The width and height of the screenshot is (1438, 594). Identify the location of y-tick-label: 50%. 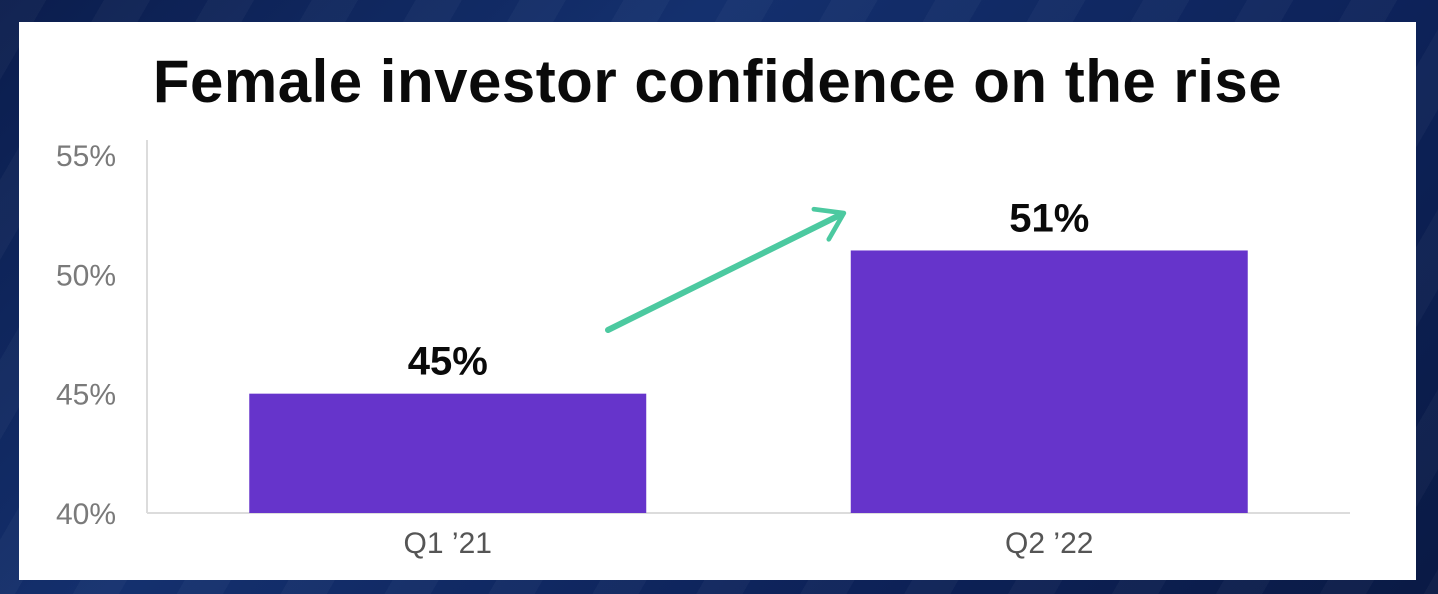
(86, 275).